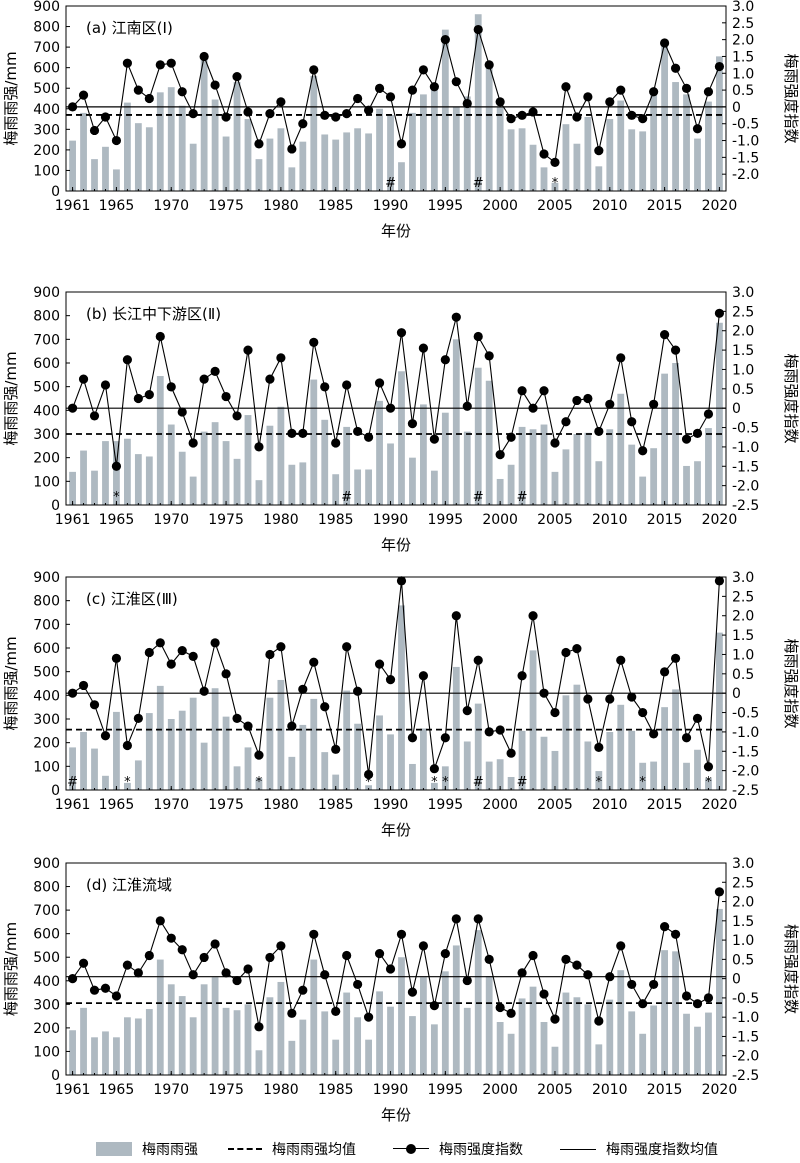  What do you see at coordinates (745, 714) in the screenshot?
I see `y2-tick-label: -0.5` at bounding box center [745, 714].